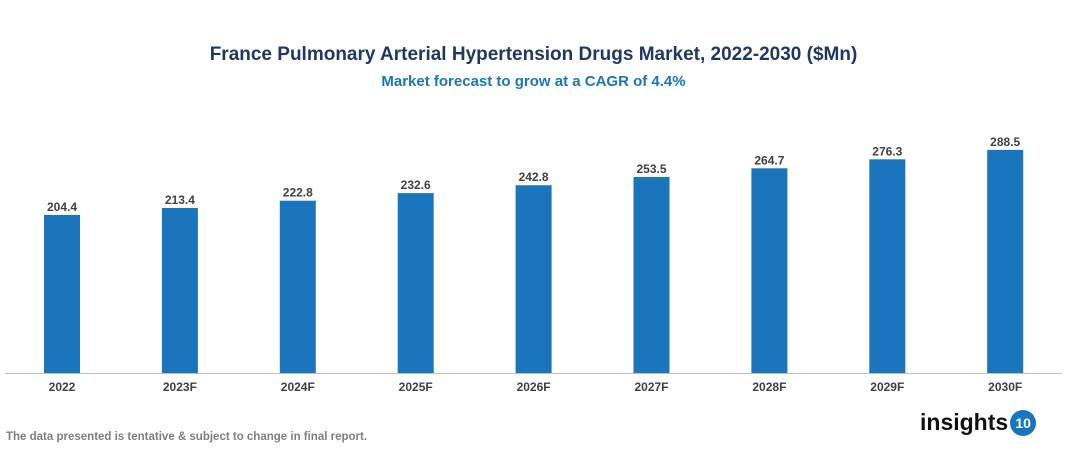 Image resolution: width=1067 pixels, height=454 pixels. I want to click on data-label: 288.5, so click(1005, 142).